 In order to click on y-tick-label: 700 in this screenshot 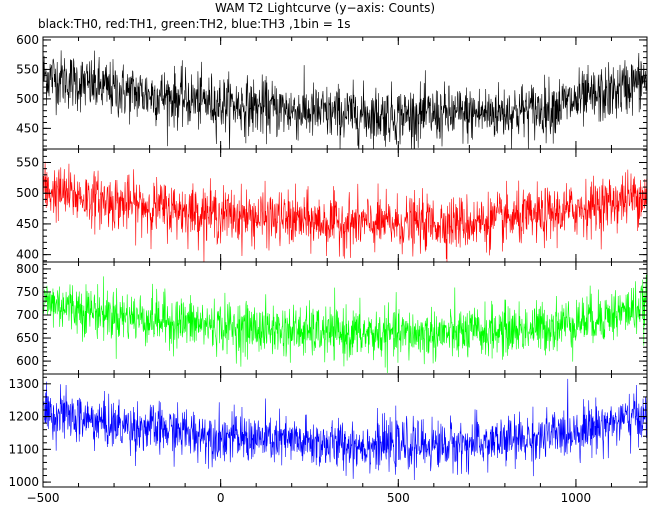, I will do `click(27, 315)`.